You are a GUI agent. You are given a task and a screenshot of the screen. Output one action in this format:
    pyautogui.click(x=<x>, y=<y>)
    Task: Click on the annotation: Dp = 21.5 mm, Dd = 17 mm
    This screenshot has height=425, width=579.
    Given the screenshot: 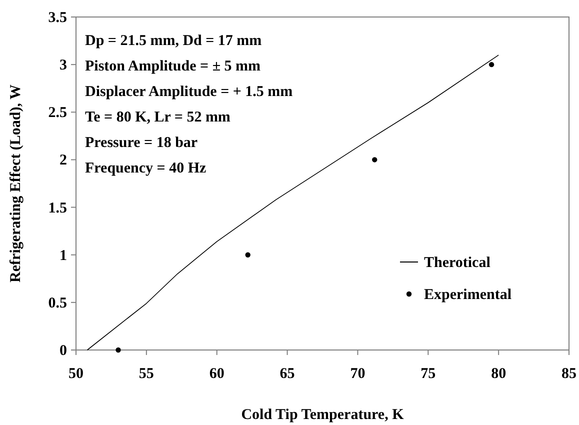 What is the action you would take?
    pyautogui.click(x=173, y=41)
    